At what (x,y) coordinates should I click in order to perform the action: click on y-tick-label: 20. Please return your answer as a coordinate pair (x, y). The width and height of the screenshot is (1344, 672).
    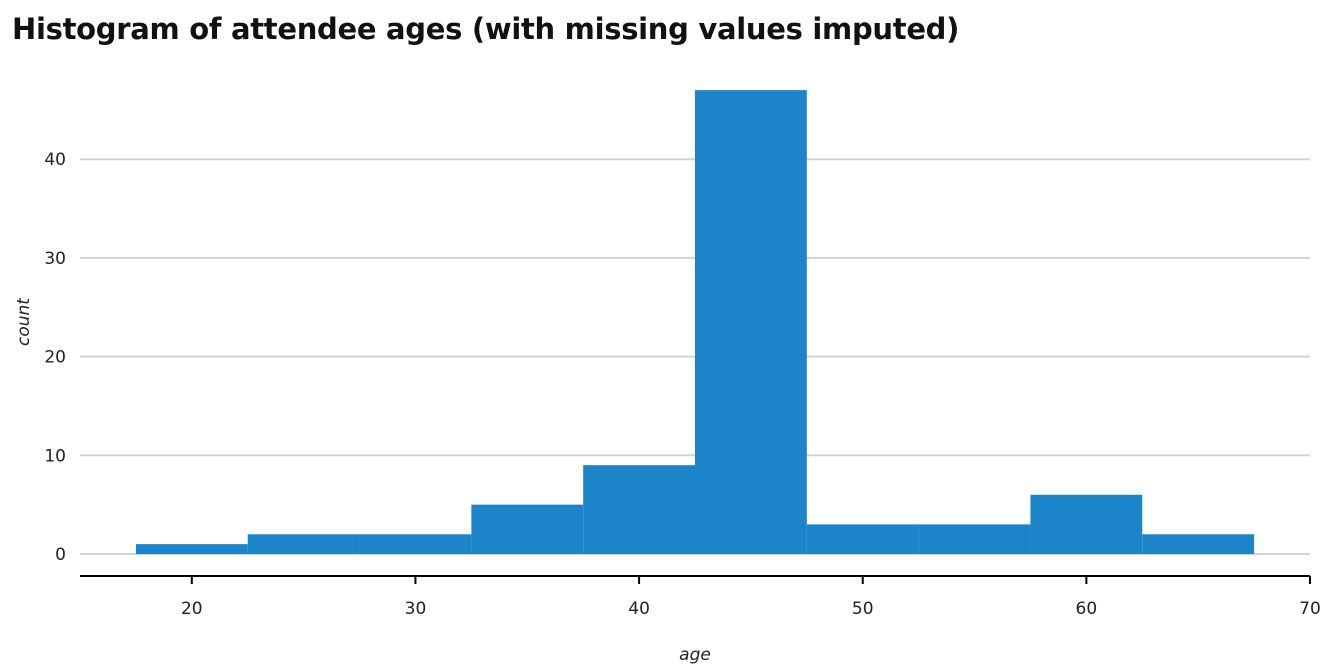
    Looking at the image, I should click on (55, 358).